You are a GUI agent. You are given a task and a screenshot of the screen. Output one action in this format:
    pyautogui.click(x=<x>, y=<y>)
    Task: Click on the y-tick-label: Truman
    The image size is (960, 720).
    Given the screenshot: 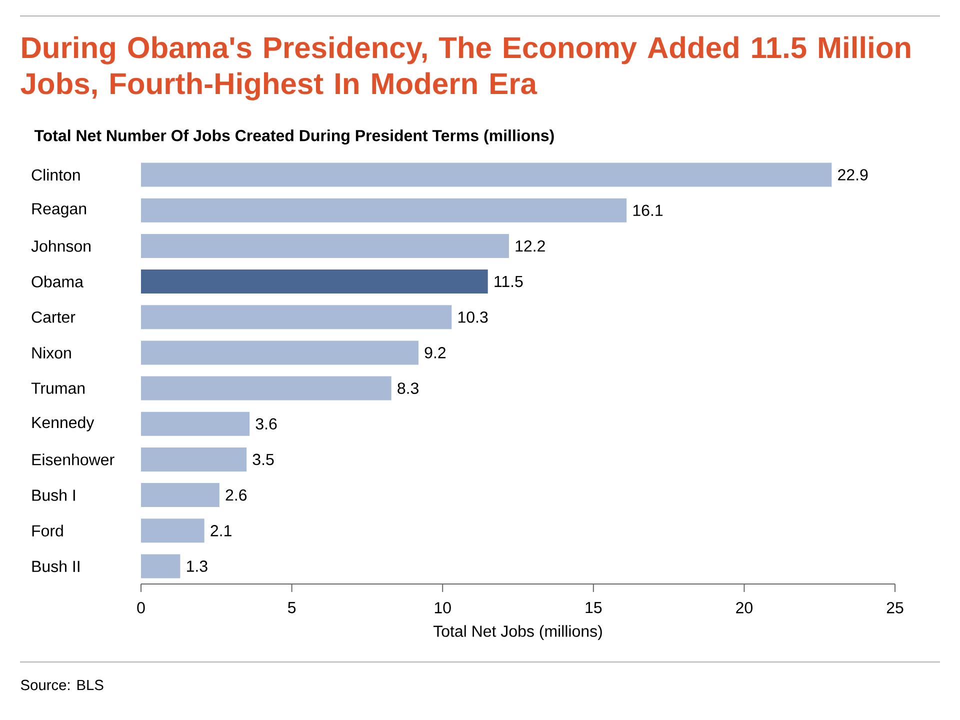 What is the action you would take?
    pyautogui.click(x=58, y=388)
    